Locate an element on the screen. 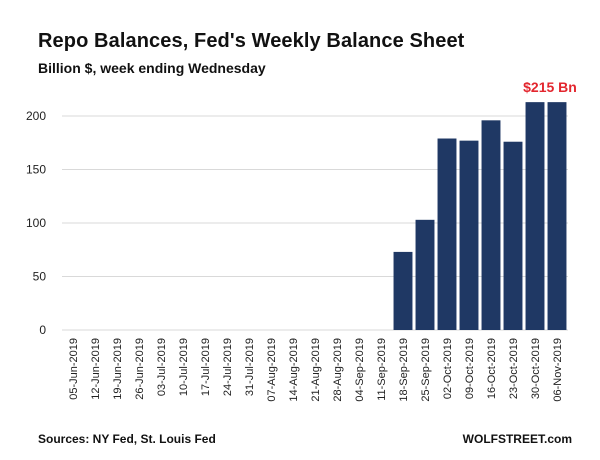 The image size is (600, 460). x-tick-label: 12-Jun-2019 is located at coordinates (96, 369).